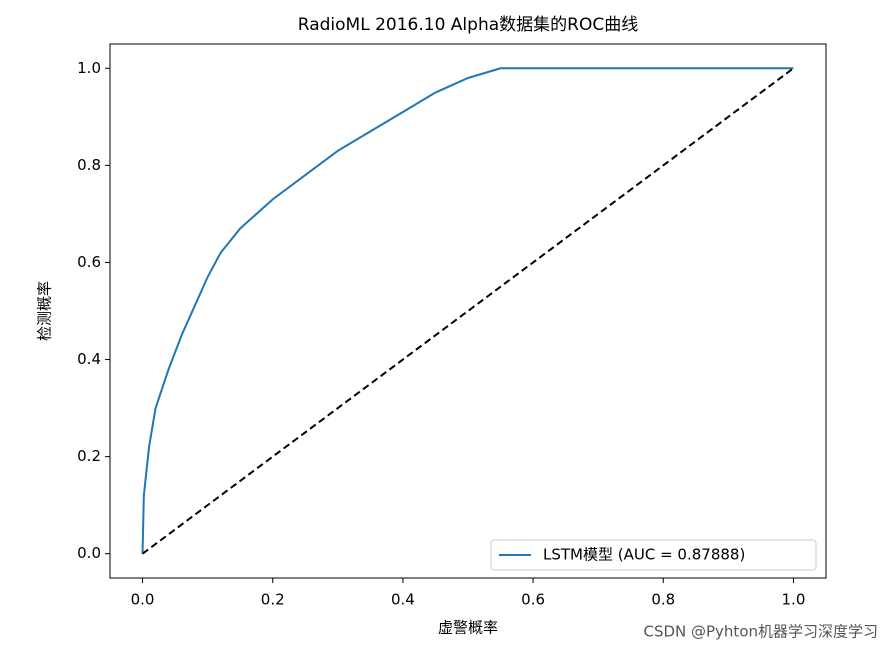 The width and height of the screenshot is (892, 654). What do you see at coordinates (89, 553) in the screenshot?
I see `y-tick-label: 0.0` at bounding box center [89, 553].